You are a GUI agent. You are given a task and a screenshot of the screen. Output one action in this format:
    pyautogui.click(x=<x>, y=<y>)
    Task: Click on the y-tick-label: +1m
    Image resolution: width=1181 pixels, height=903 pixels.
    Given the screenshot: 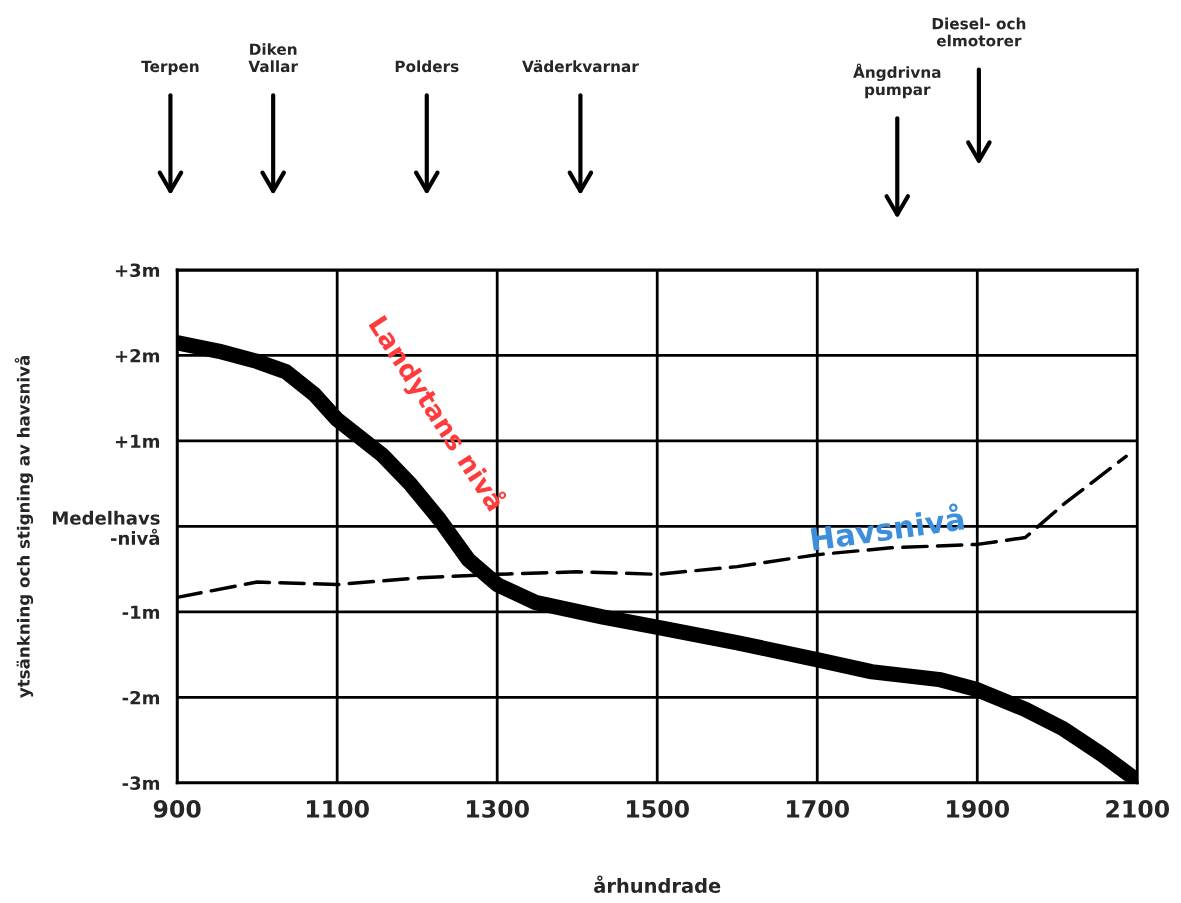 What is the action you would take?
    pyautogui.click(x=137, y=441)
    